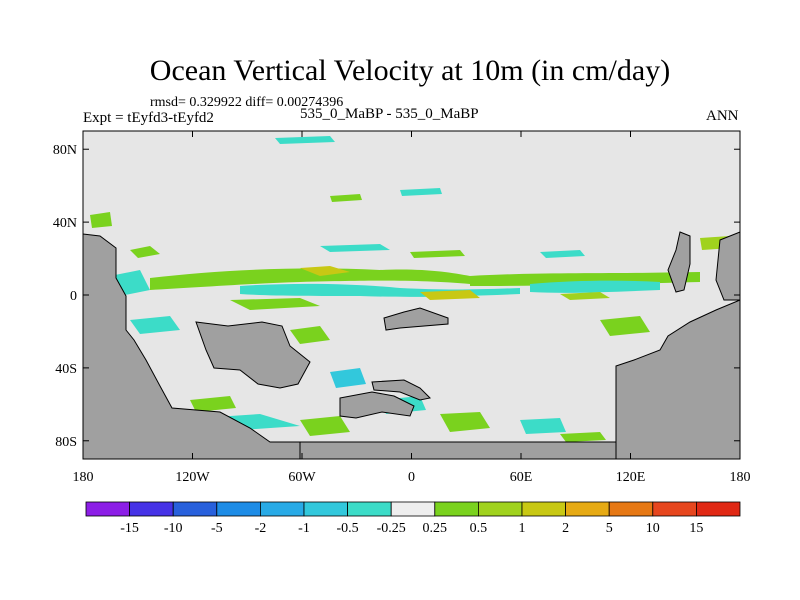 Image resolution: width=800 pixels, height=600 pixels. Describe the element at coordinates (192, 477) in the screenshot. I see `x-tick-label: 120W` at that location.